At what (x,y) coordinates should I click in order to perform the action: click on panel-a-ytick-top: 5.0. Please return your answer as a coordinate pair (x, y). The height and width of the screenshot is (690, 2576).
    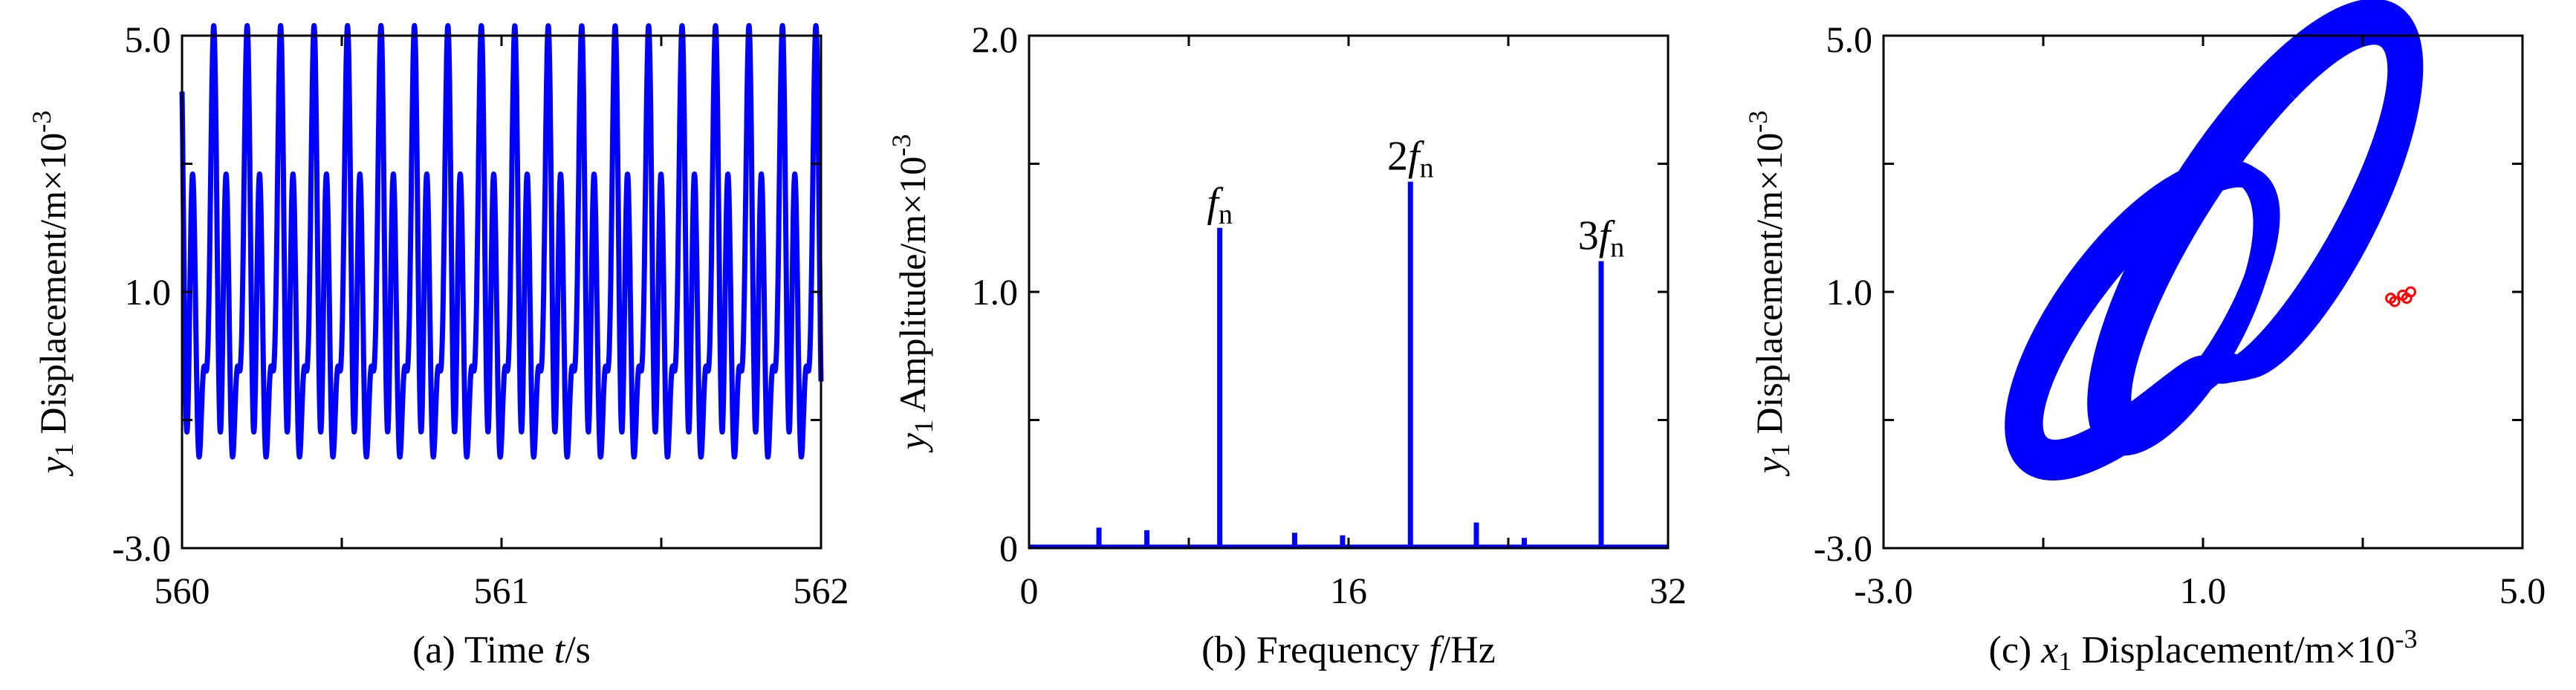
    Looking at the image, I should click on (148, 40).